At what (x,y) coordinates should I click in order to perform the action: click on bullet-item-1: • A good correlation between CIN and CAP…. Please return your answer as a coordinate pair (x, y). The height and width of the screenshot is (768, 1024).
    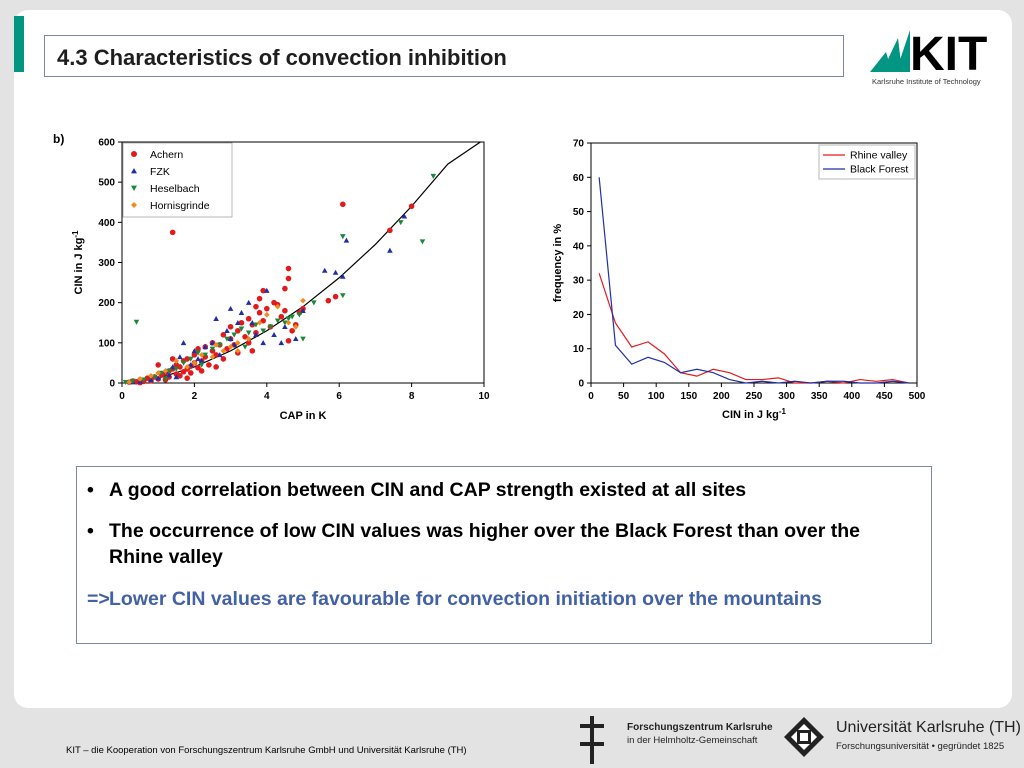
    Looking at the image, I should click on (497, 490).